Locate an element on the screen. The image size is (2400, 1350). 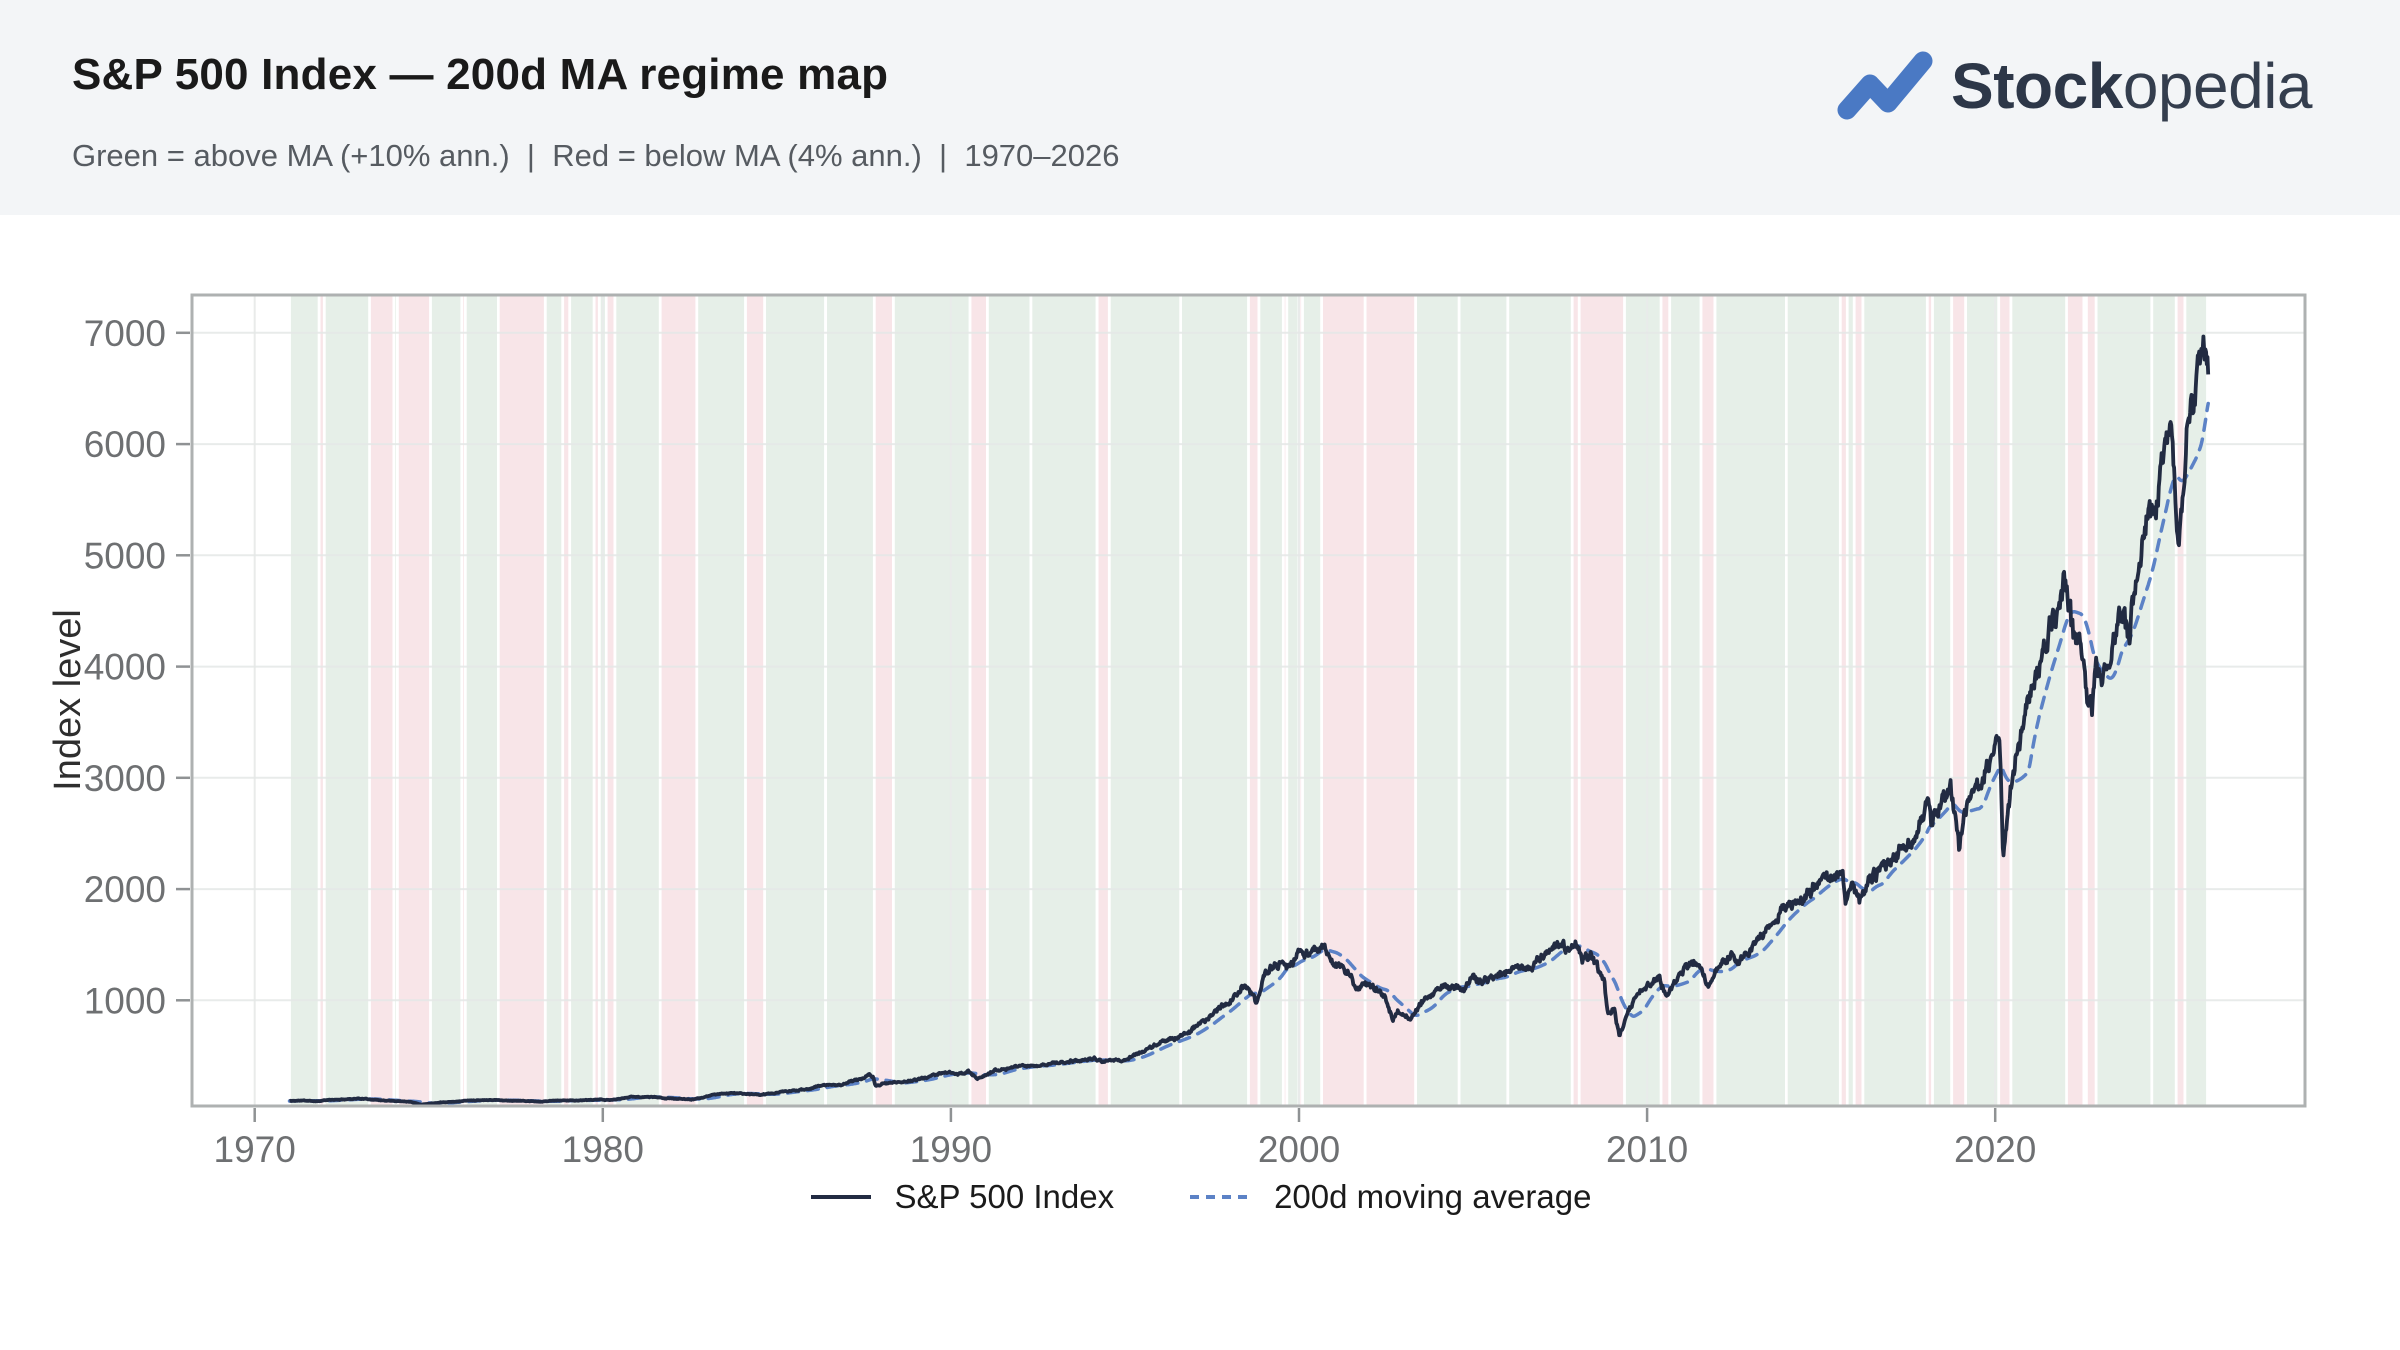
legend-item-sp500: S&P 500 Index is located at coordinates (962, 1197).